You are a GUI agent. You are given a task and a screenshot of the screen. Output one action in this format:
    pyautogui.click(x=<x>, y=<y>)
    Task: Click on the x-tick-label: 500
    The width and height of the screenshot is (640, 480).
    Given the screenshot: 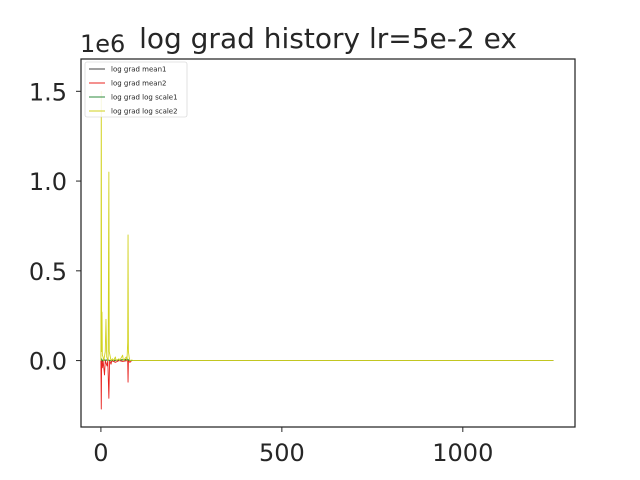 What is the action you would take?
    pyautogui.click(x=282, y=453)
    